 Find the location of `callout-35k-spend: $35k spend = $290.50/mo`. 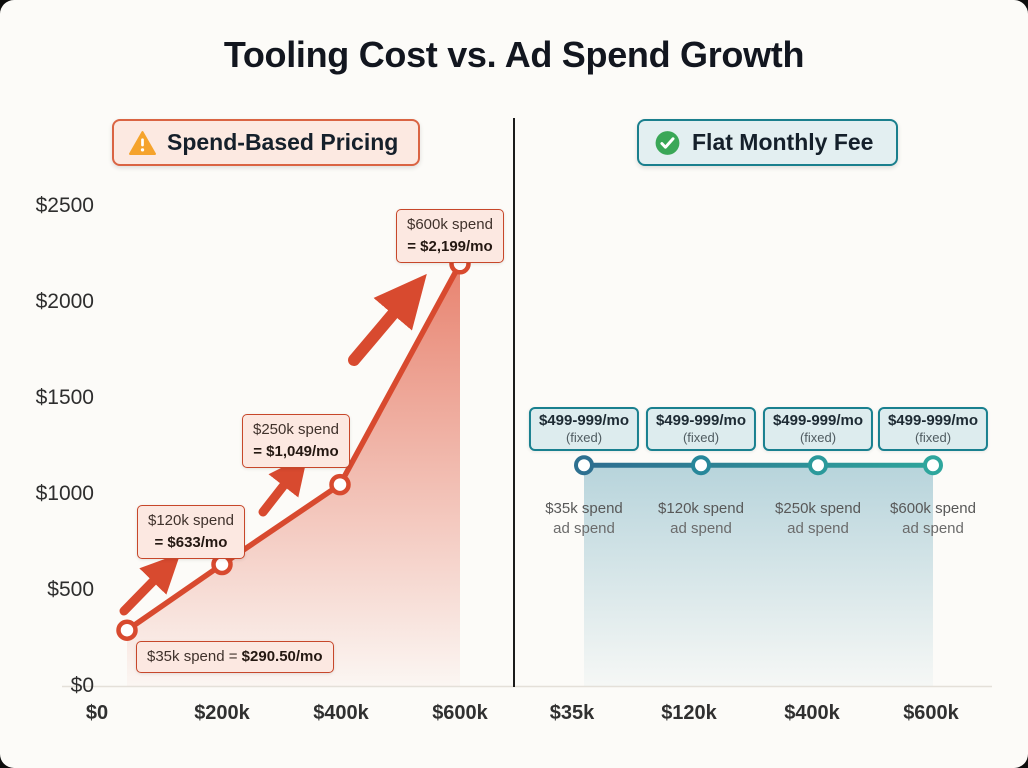

callout-35k-spend: $35k spend = $290.50/mo is located at coordinates (235, 657).